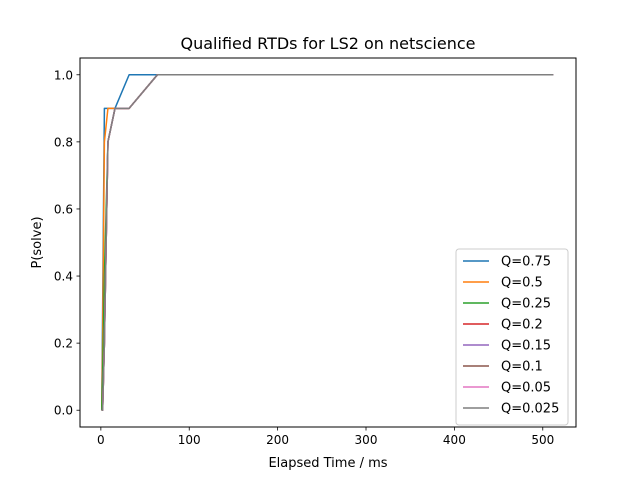  I want to click on y-axis: 0.0 0.2 0.4 0.6 0.8 1.0, so click(67, 243).